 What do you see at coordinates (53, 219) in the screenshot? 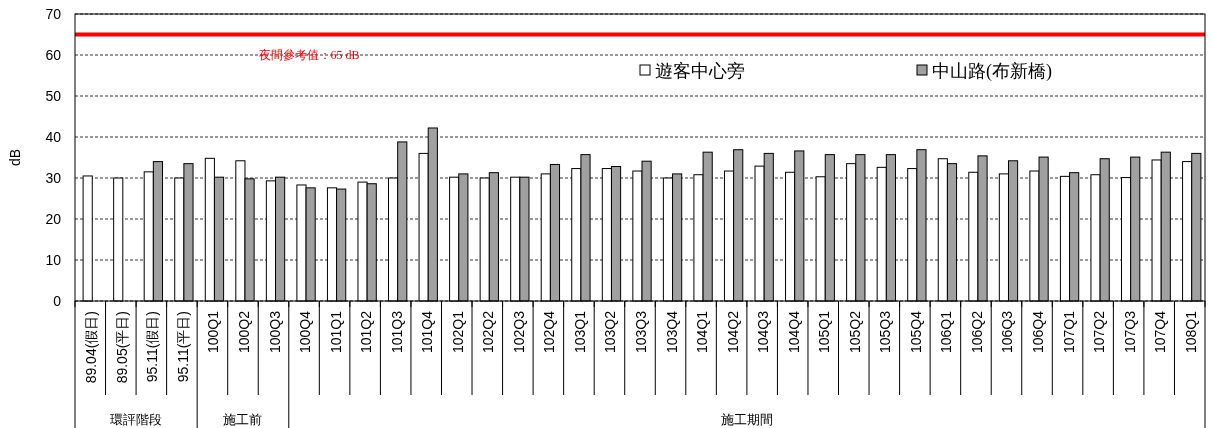
I see `y-tick-label: 20` at bounding box center [53, 219].